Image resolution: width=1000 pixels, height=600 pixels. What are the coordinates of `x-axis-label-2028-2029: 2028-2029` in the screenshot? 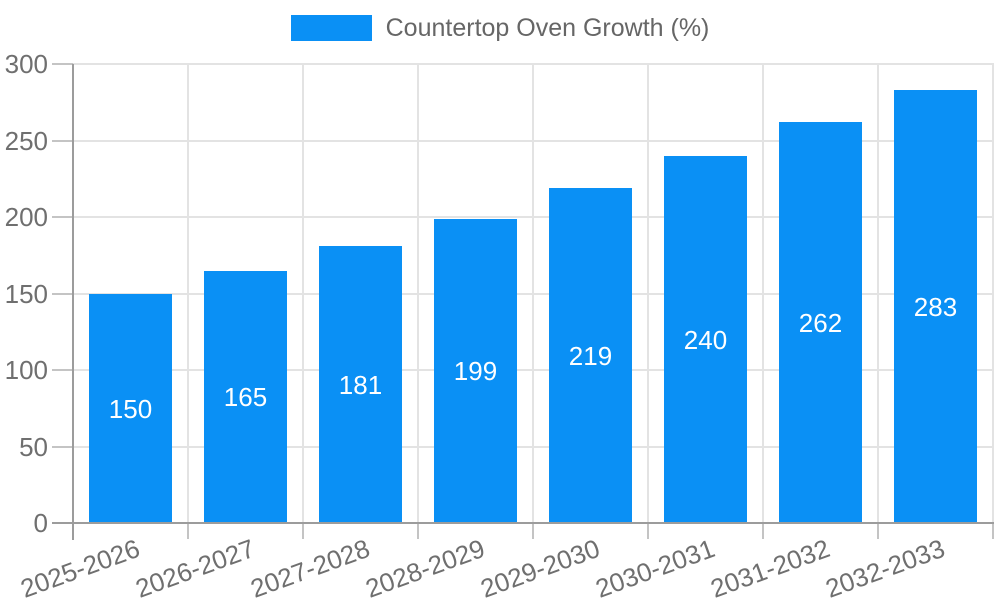 It's located at (425, 566).